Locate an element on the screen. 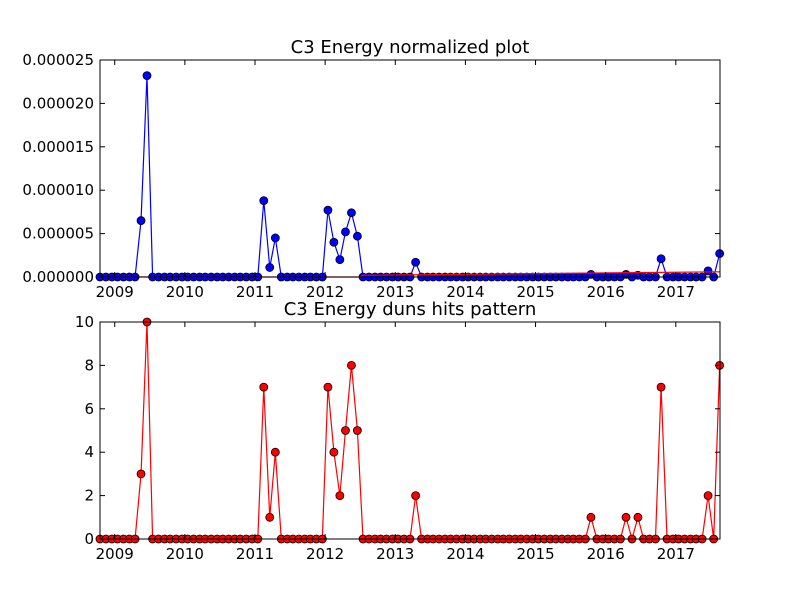 The image size is (800, 600). y-tick-label: 0.000010 is located at coordinates (58, 190).